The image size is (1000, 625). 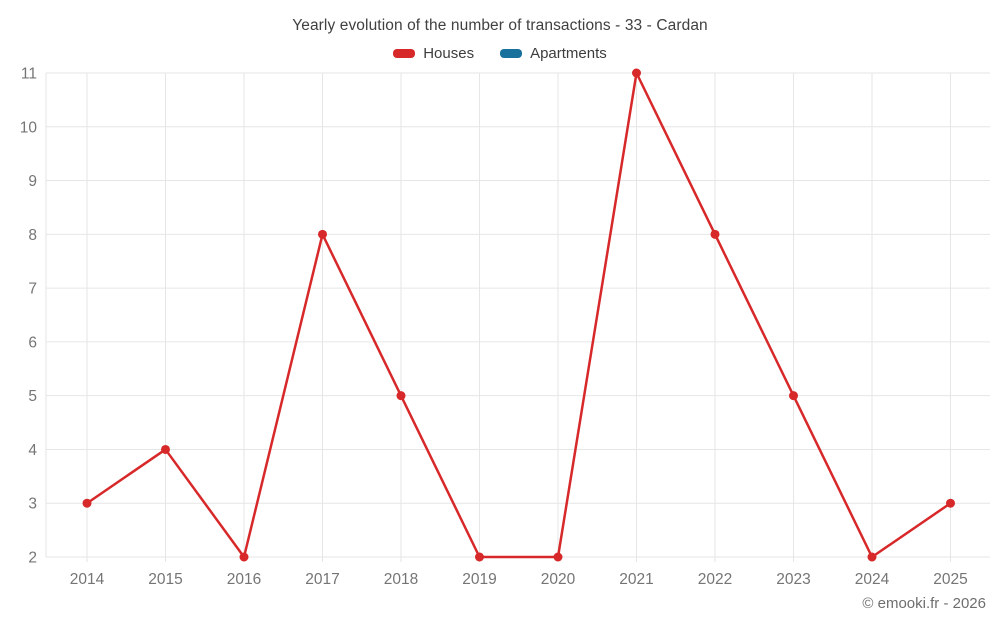 What do you see at coordinates (165, 579) in the screenshot?
I see `svg-text: 2015` at bounding box center [165, 579].